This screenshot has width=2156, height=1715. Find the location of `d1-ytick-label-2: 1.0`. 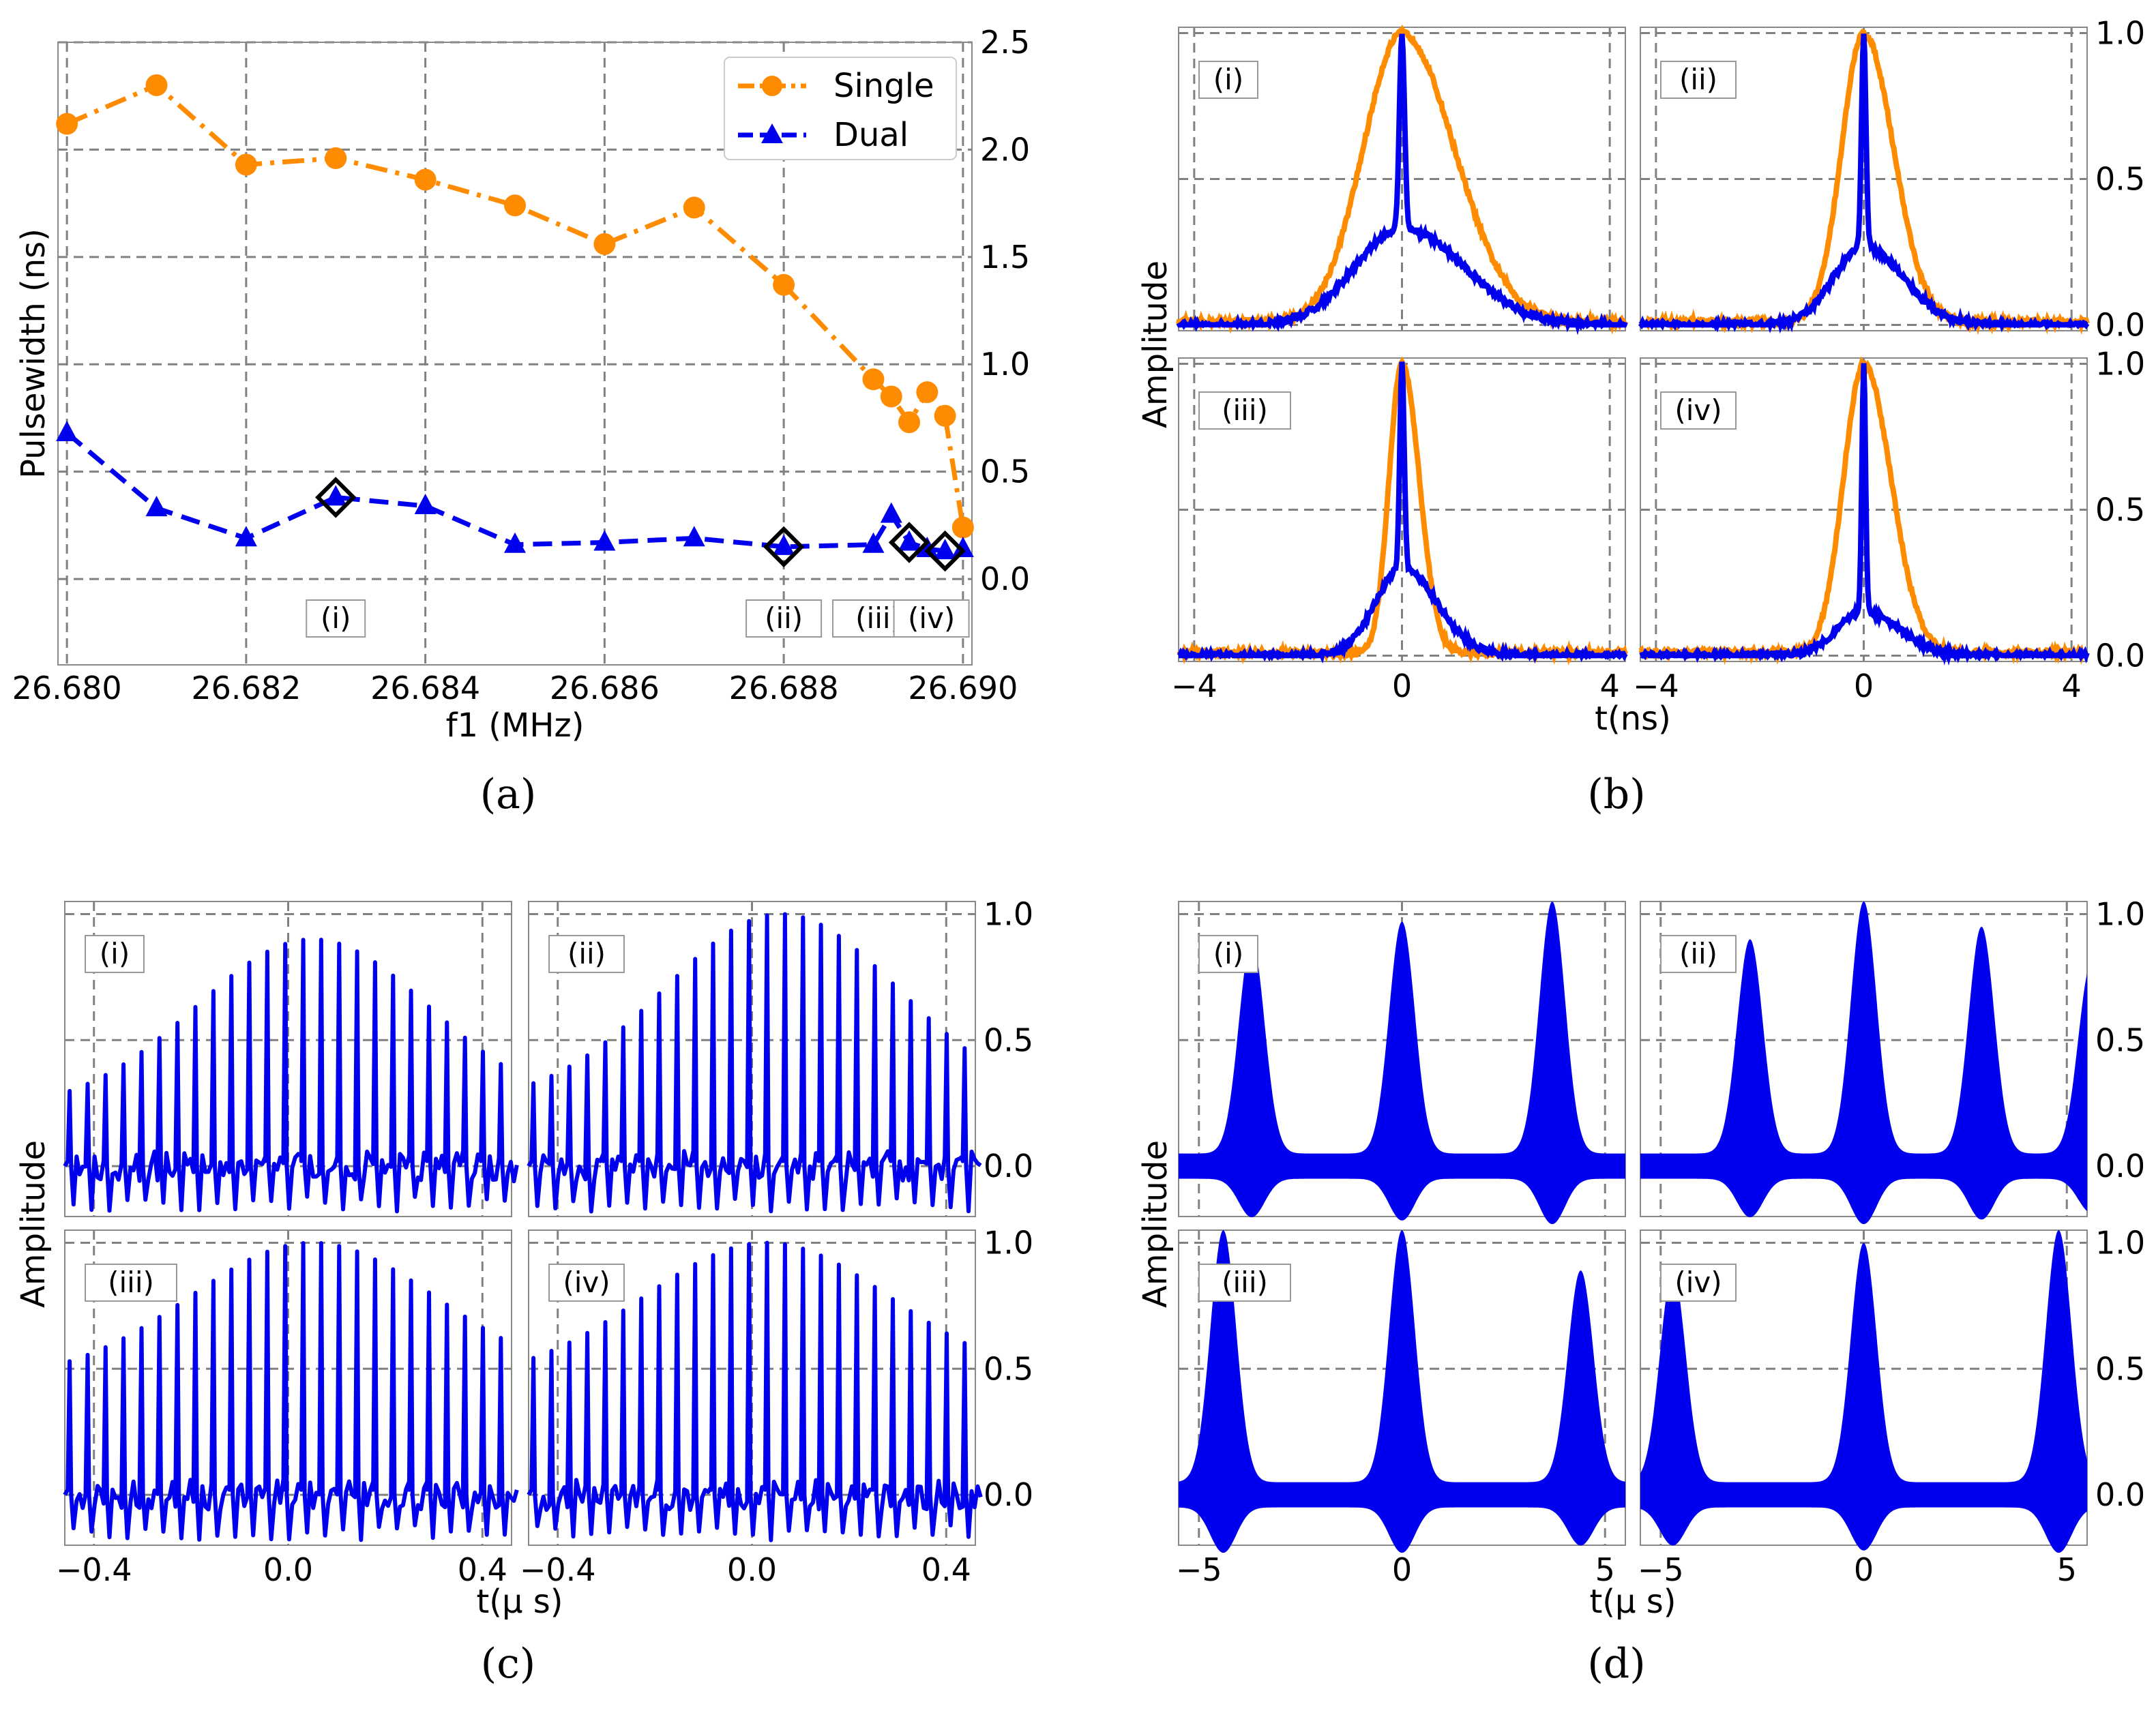

d1-ytick-label-2: 1.0 is located at coordinates (2120, 913).